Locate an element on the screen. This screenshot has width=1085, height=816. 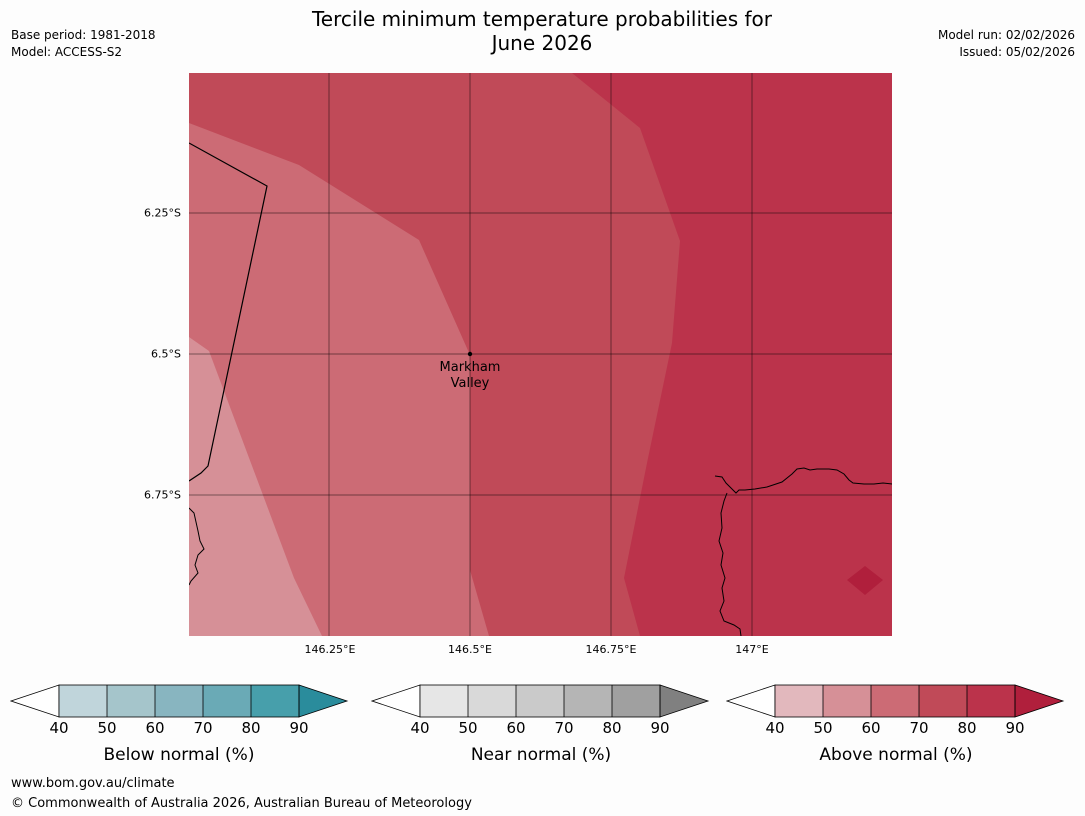
legend-above-normal is located at coordinates (896, 702).